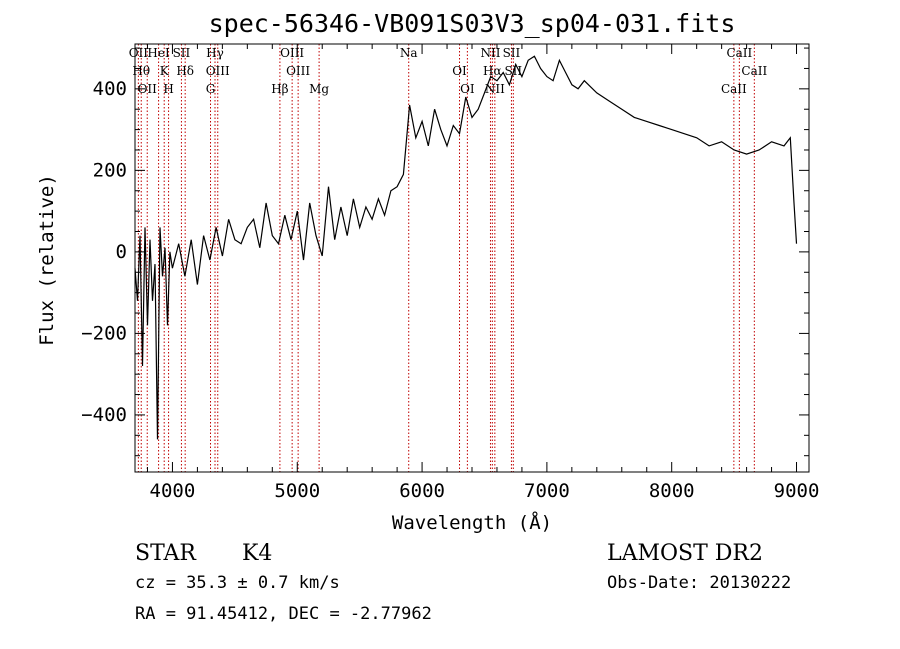 The height and width of the screenshot is (649, 900). What do you see at coordinates (699, 583) in the screenshot?
I see `observation-date: Obs-Date: 20130222` at bounding box center [699, 583].